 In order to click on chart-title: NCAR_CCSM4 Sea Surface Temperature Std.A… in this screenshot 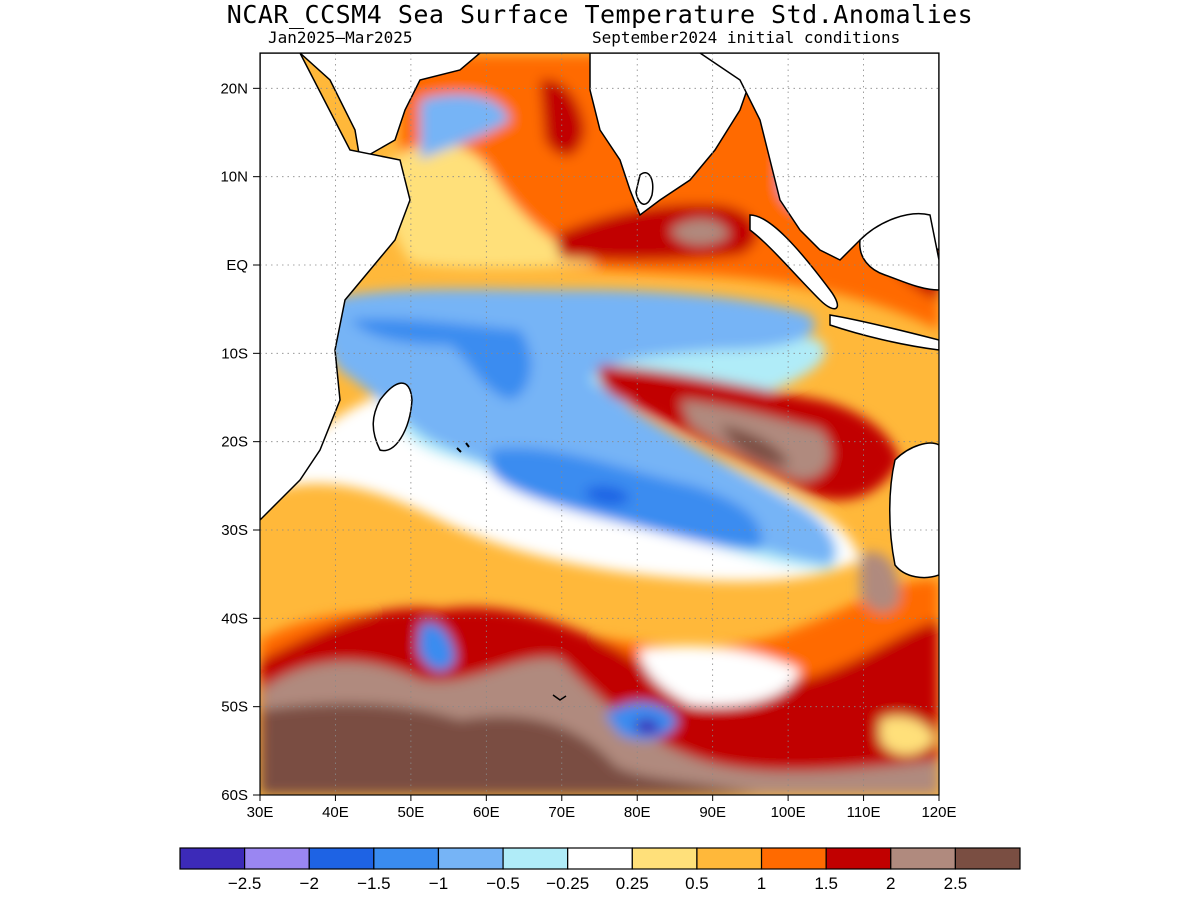, I will do `click(600, 14)`.